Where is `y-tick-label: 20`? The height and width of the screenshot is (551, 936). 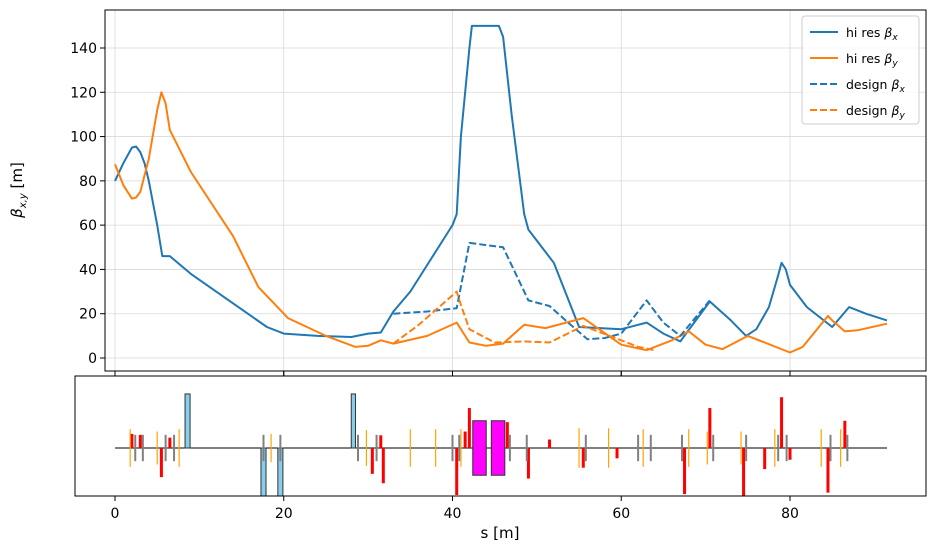 y-tick-label: 20 is located at coordinates (88, 315).